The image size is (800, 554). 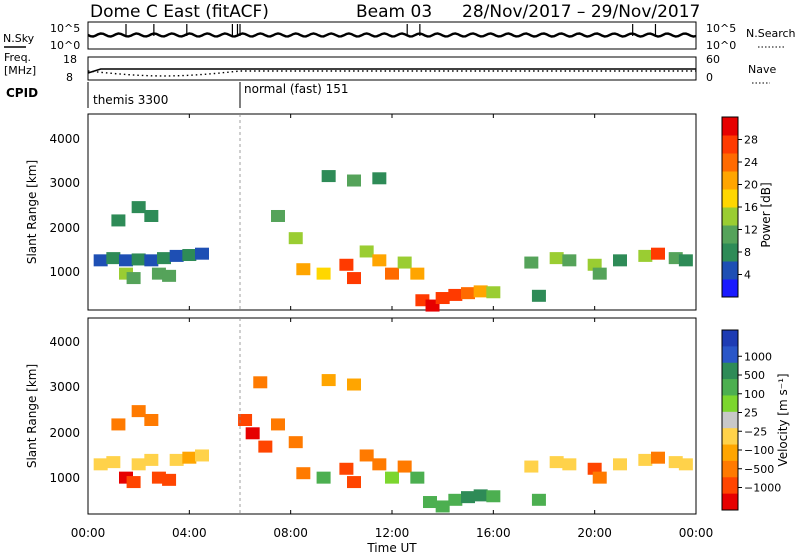 What do you see at coordinates (766, 214) in the screenshot?
I see `power-colorbar-label: Power [dB]` at bounding box center [766, 214].